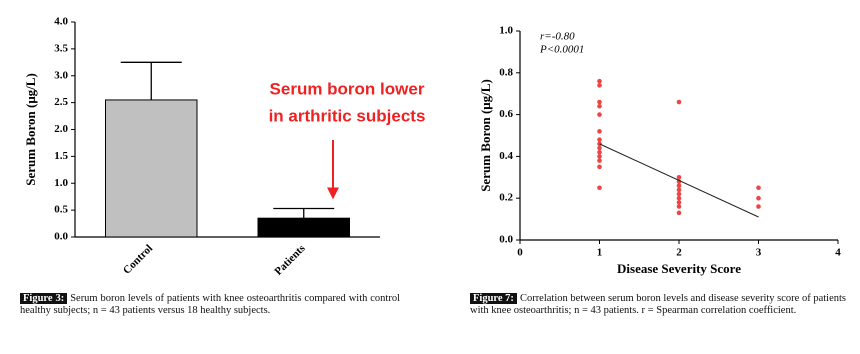 This screenshot has height=354, width=860. I want to click on caption-label: Figure 3:, so click(44, 298).